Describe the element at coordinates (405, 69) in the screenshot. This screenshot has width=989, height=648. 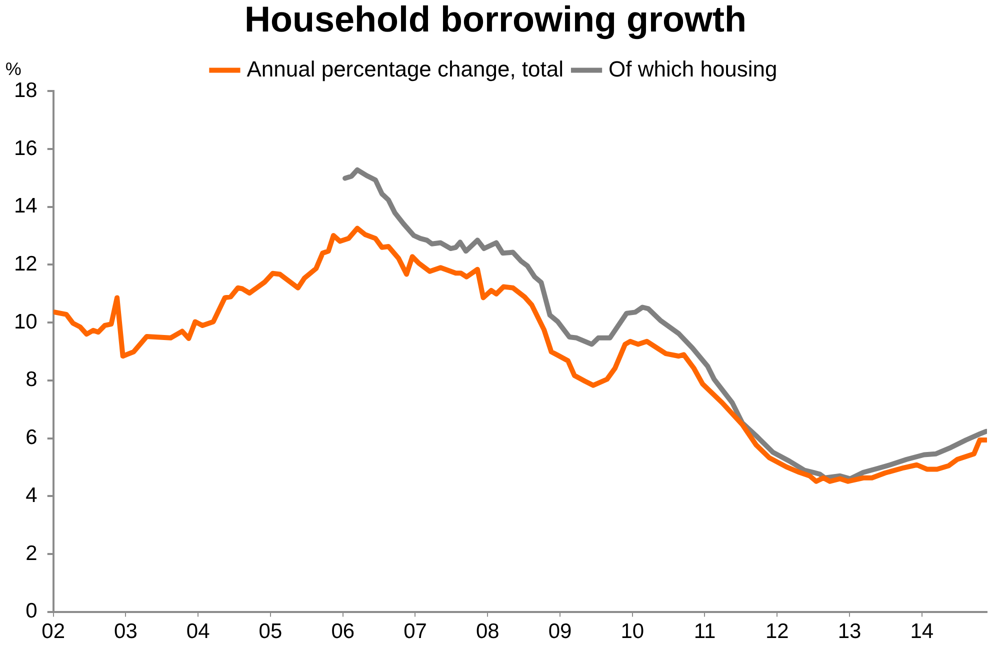
I see `legend-label: Annual percentage change, total` at that location.